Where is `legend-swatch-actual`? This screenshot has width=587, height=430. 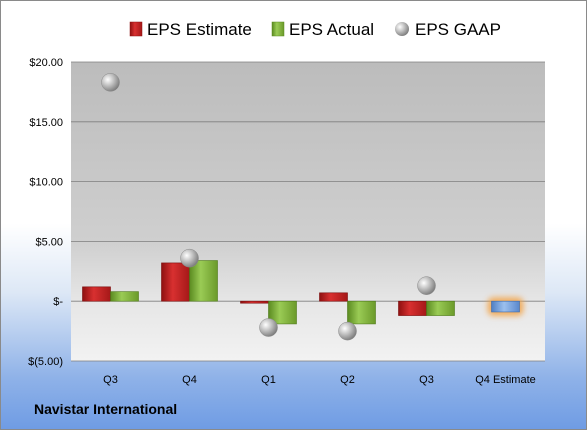
legend-swatch-actual is located at coordinates (278, 29).